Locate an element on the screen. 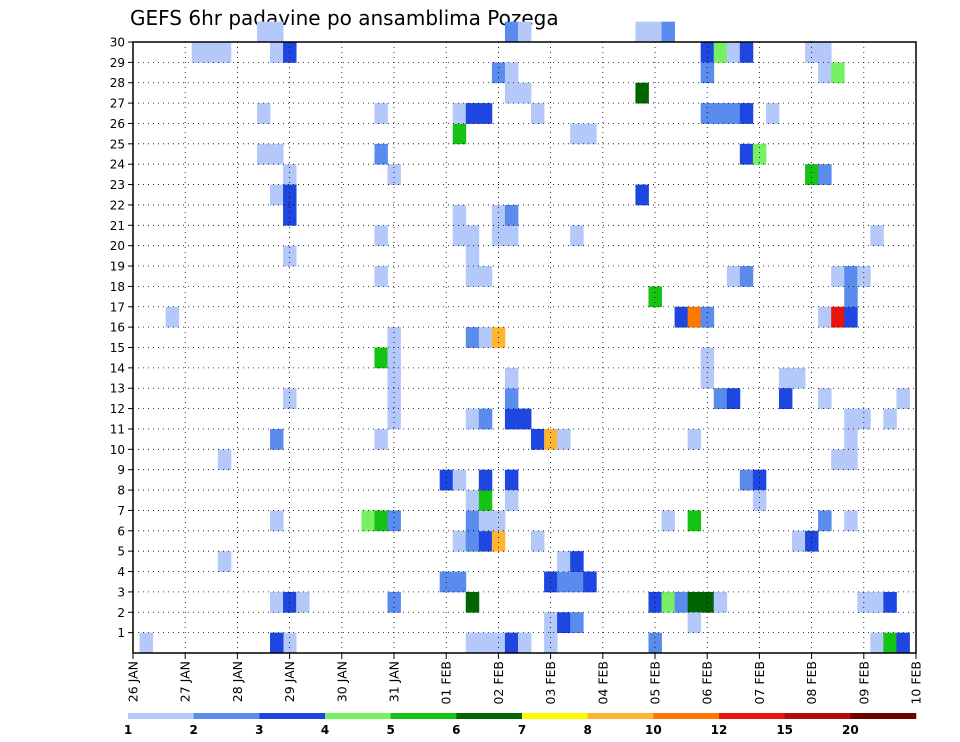 Image resolution: width=960 pixels, height=742 pixels. y-tick-label: 12 is located at coordinates (117, 409).